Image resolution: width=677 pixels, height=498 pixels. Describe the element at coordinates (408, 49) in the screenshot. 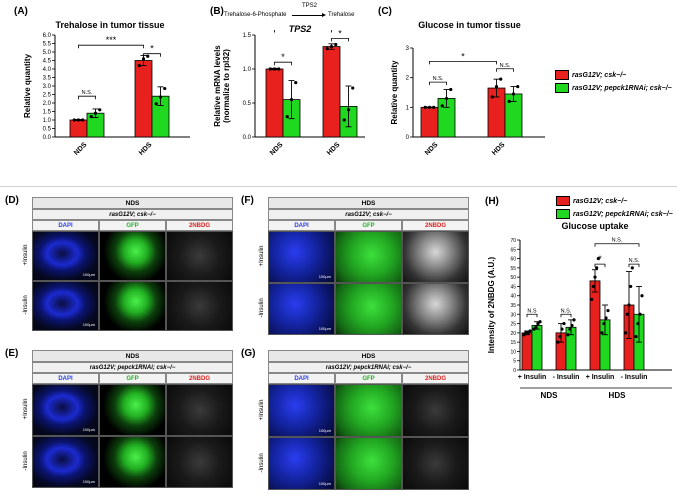

I see `y-tick-label: 3` at that location.